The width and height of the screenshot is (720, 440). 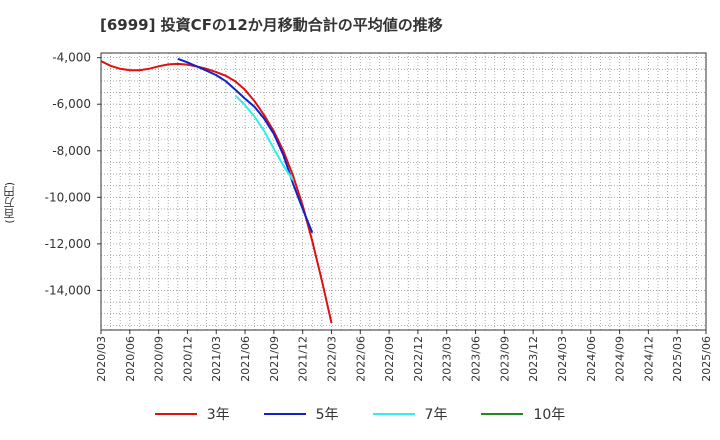 I want to click on y-tick-label: -14,000, so click(x=68, y=290).